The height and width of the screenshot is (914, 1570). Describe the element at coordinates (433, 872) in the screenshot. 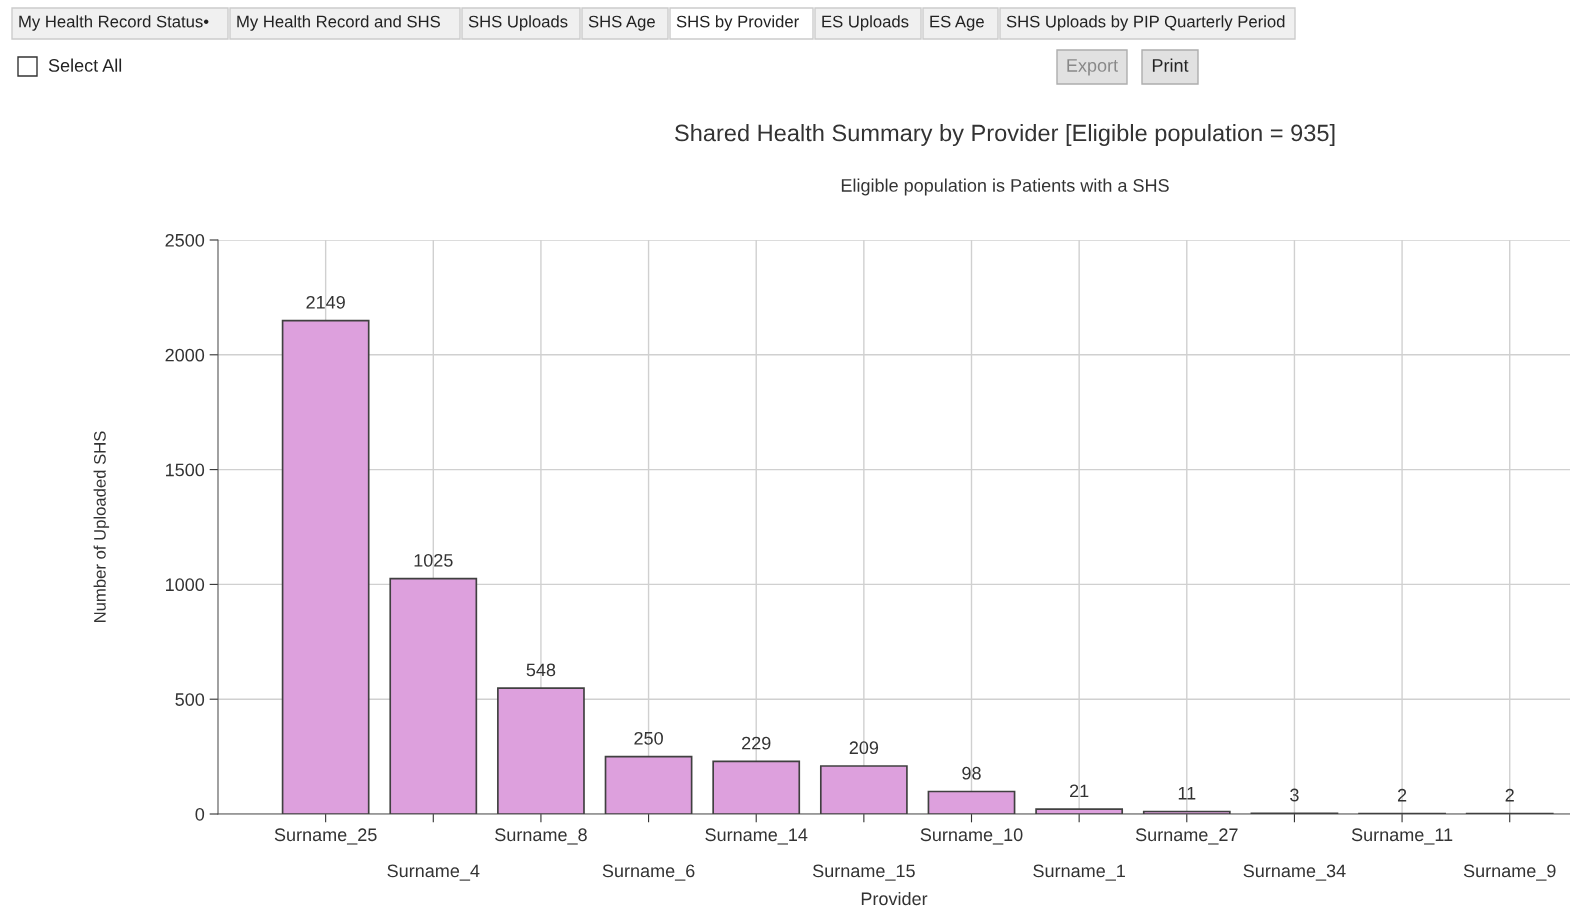

I see `x-tick-label: Surname_4` at that location.